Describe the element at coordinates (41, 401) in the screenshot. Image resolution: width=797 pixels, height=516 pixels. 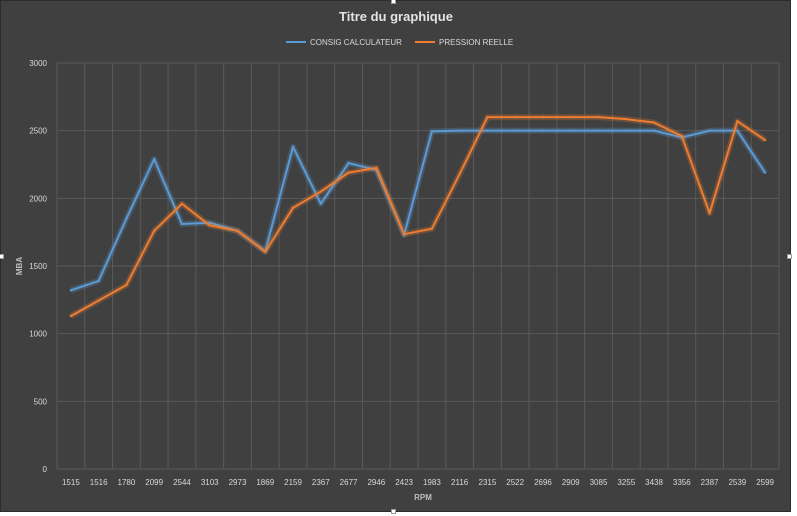
I see `y-tick-label: 500` at that location.